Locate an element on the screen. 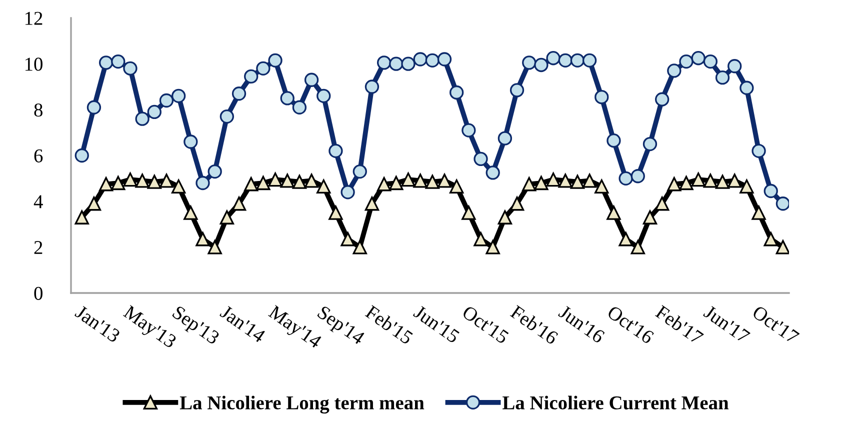 This screenshot has height=431, width=854. y-tick-label: 10 is located at coordinates (33, 64).